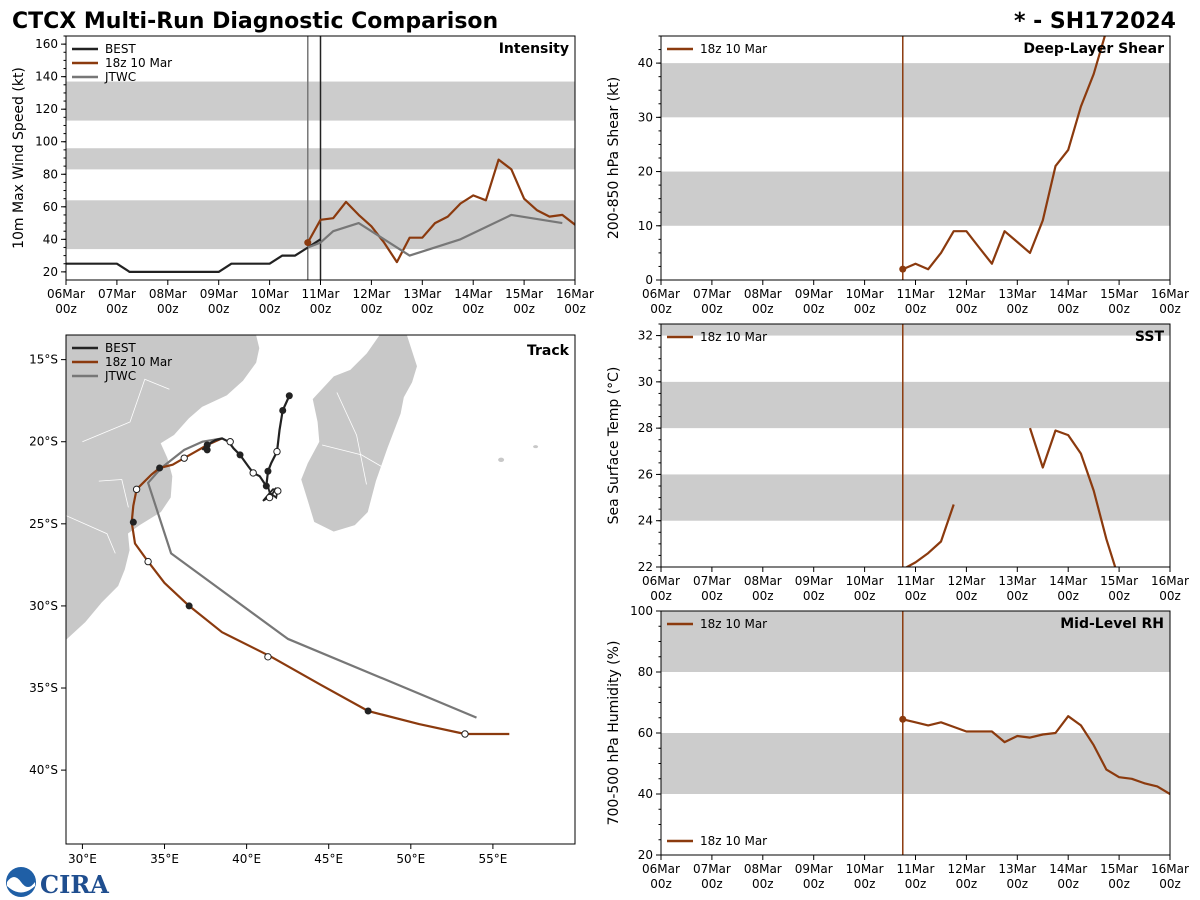 Image resolution: width=1200 pixels, height=900 pixels. Describe the element at coordinates (712, 869) in the screenshot. I see `rh-xtick-label: 07Mar` at that location.